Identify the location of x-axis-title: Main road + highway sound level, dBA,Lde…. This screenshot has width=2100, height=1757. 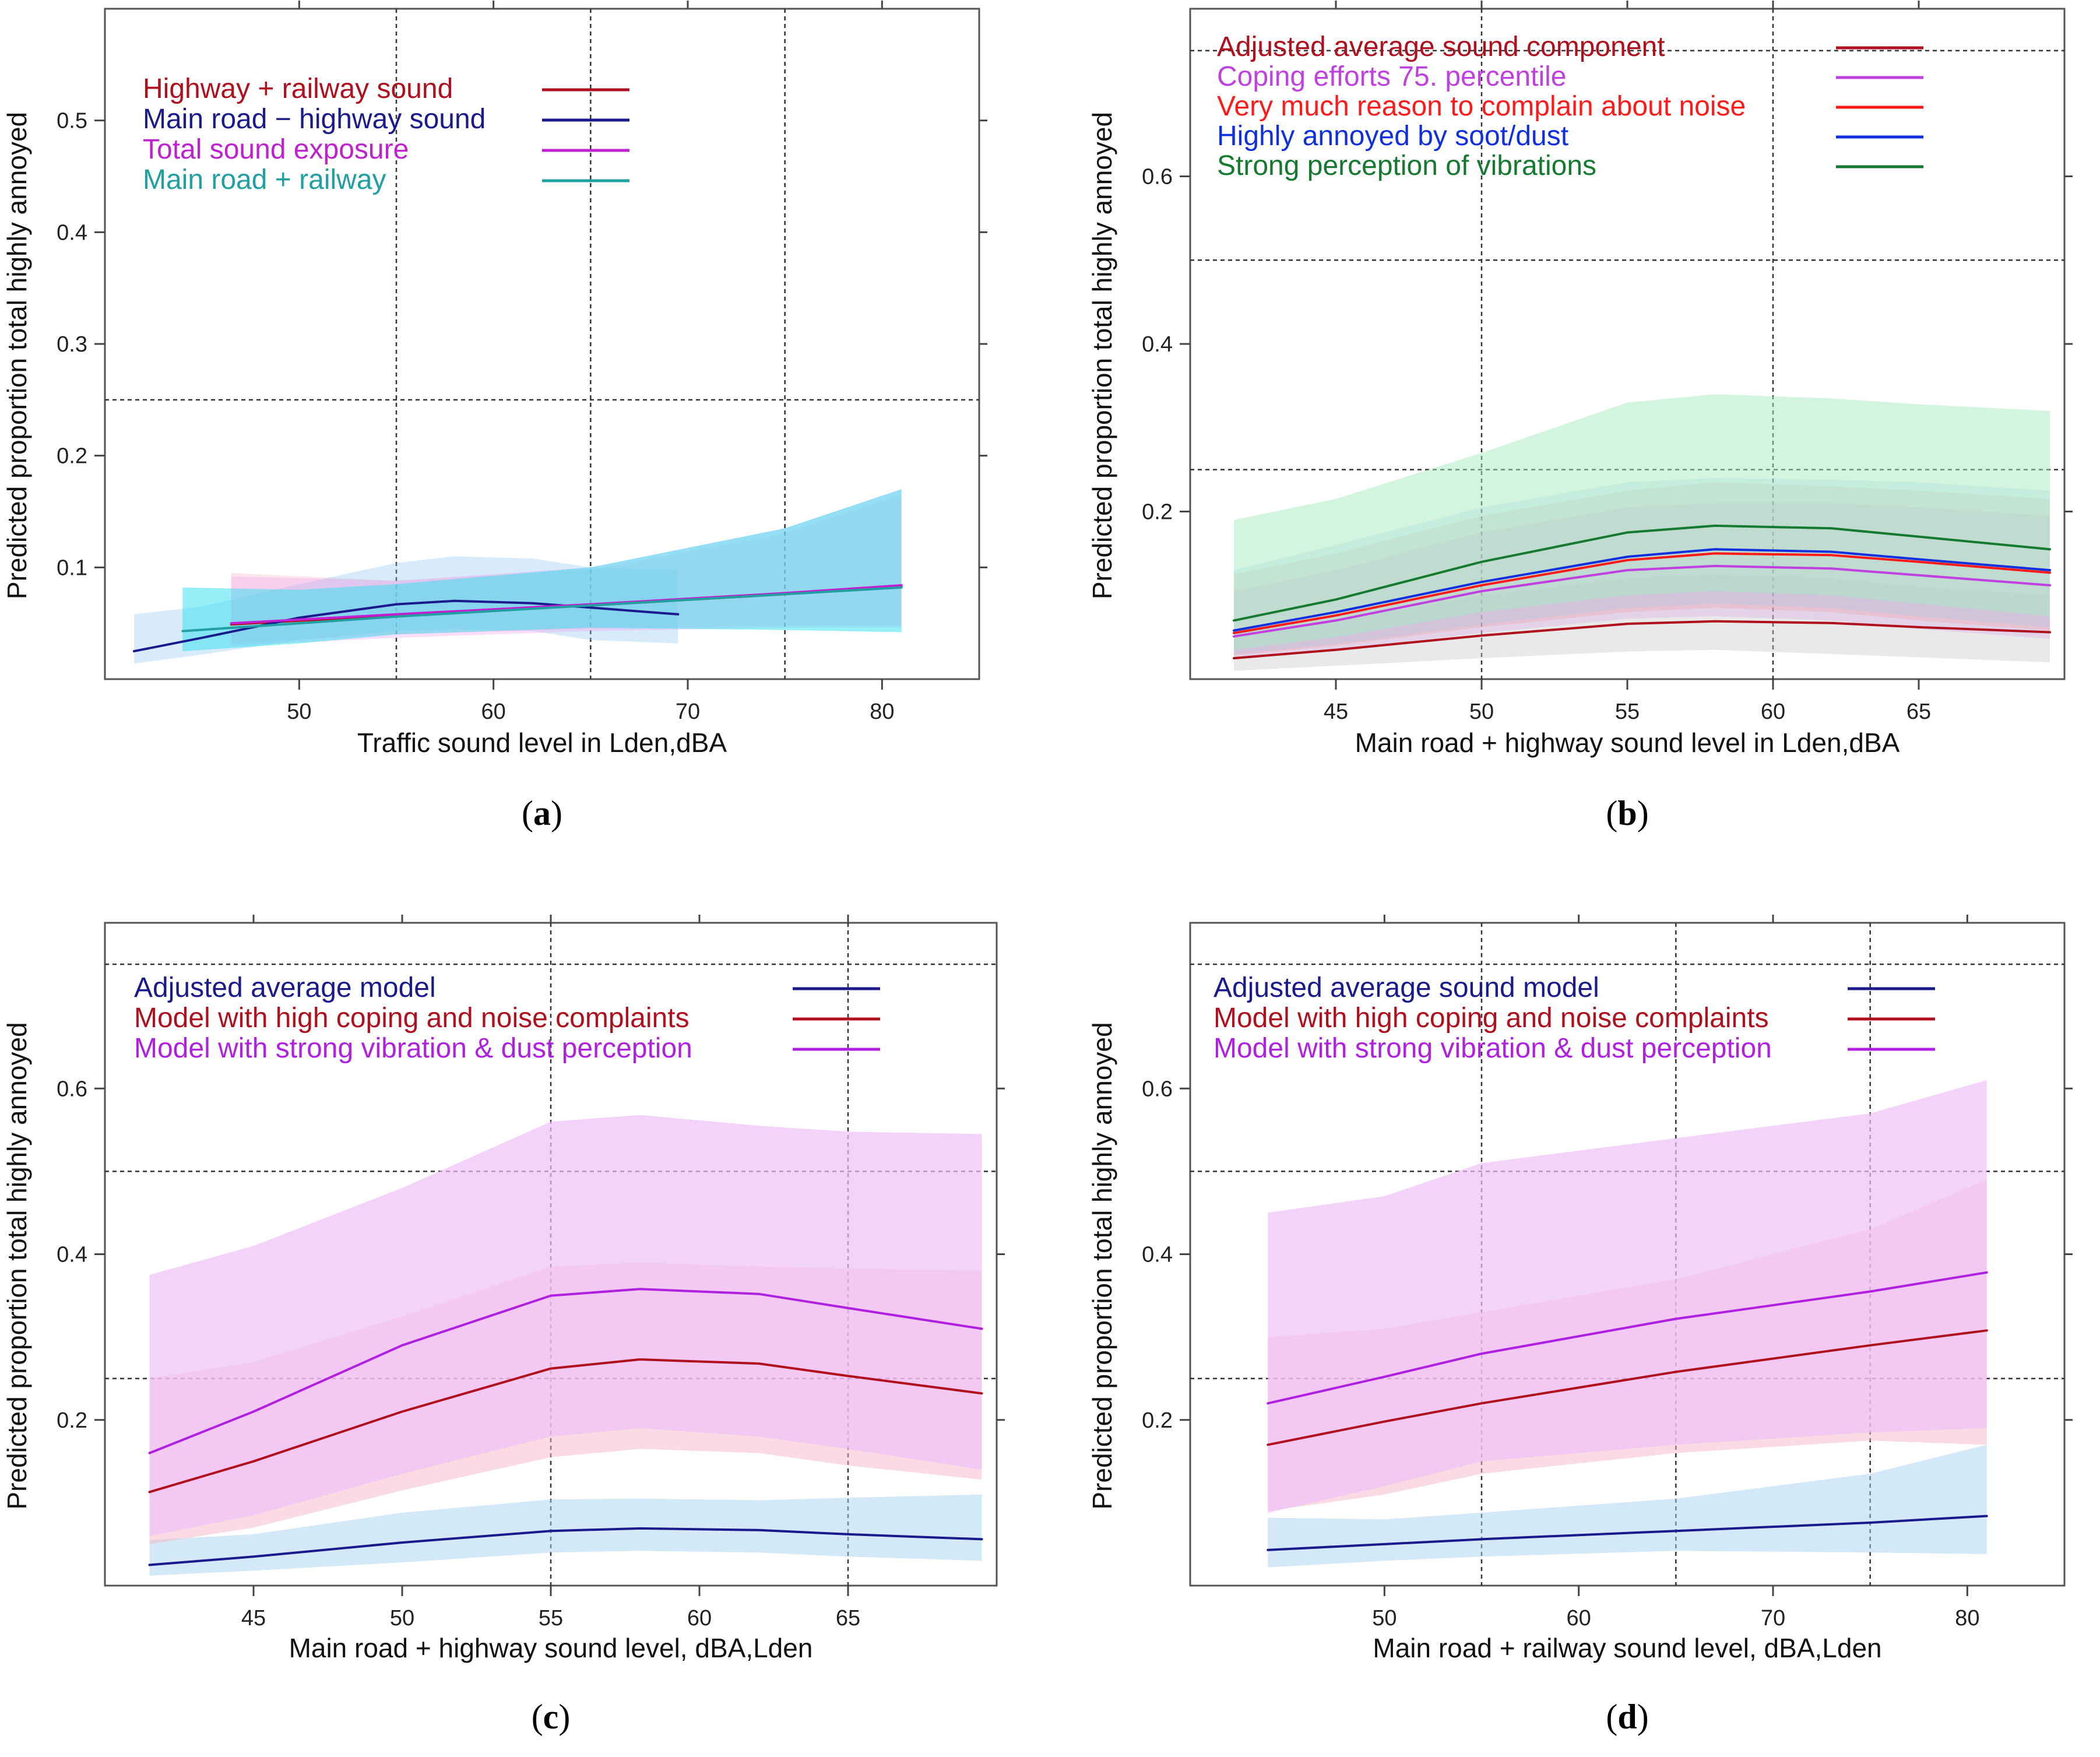
(551, 1648).